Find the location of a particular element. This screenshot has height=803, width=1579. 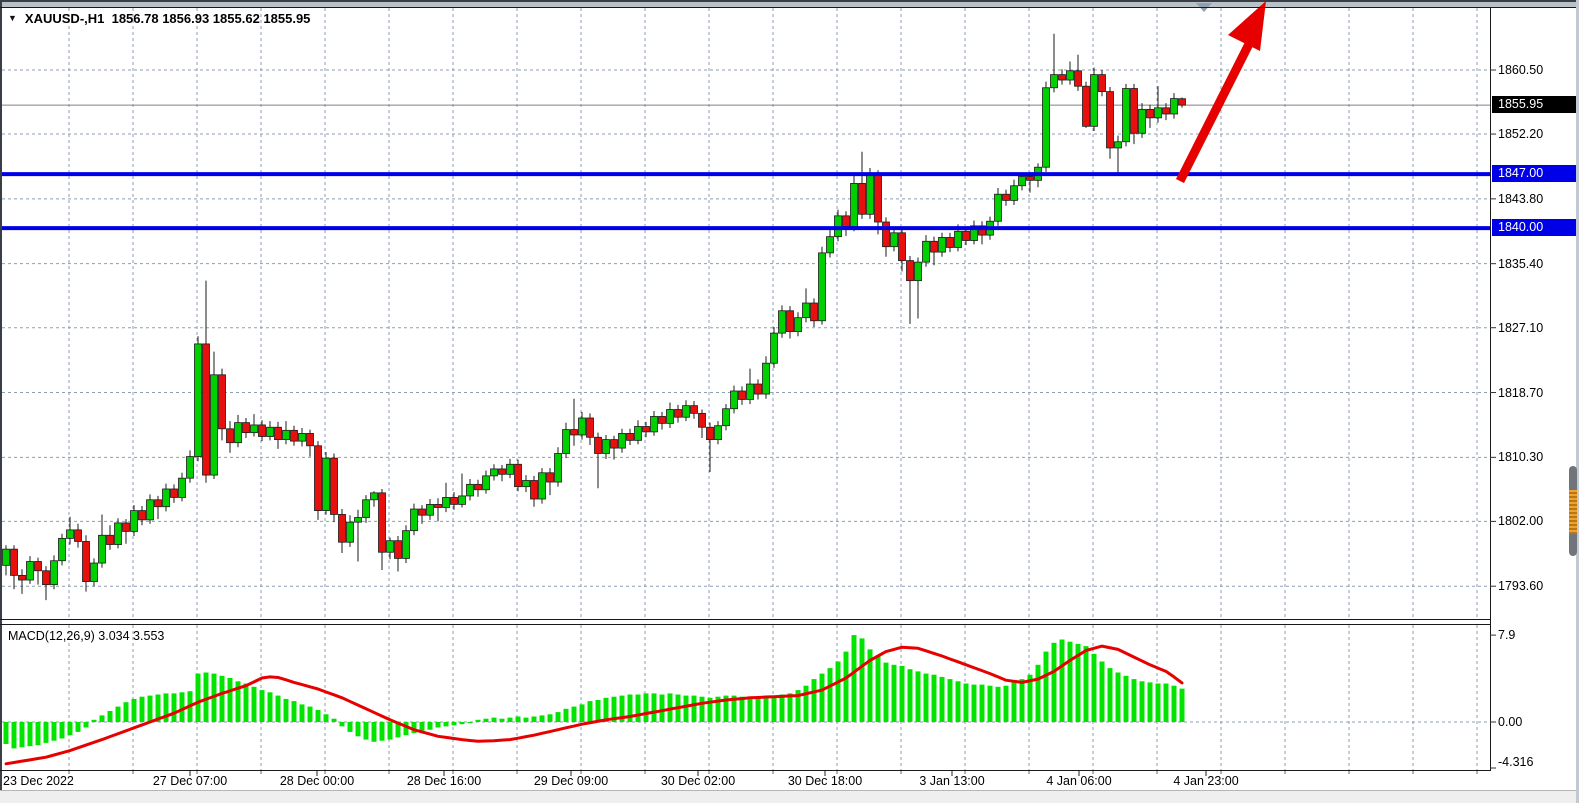

right-scrollbar-thumb is located at coordinates (1573, 511).